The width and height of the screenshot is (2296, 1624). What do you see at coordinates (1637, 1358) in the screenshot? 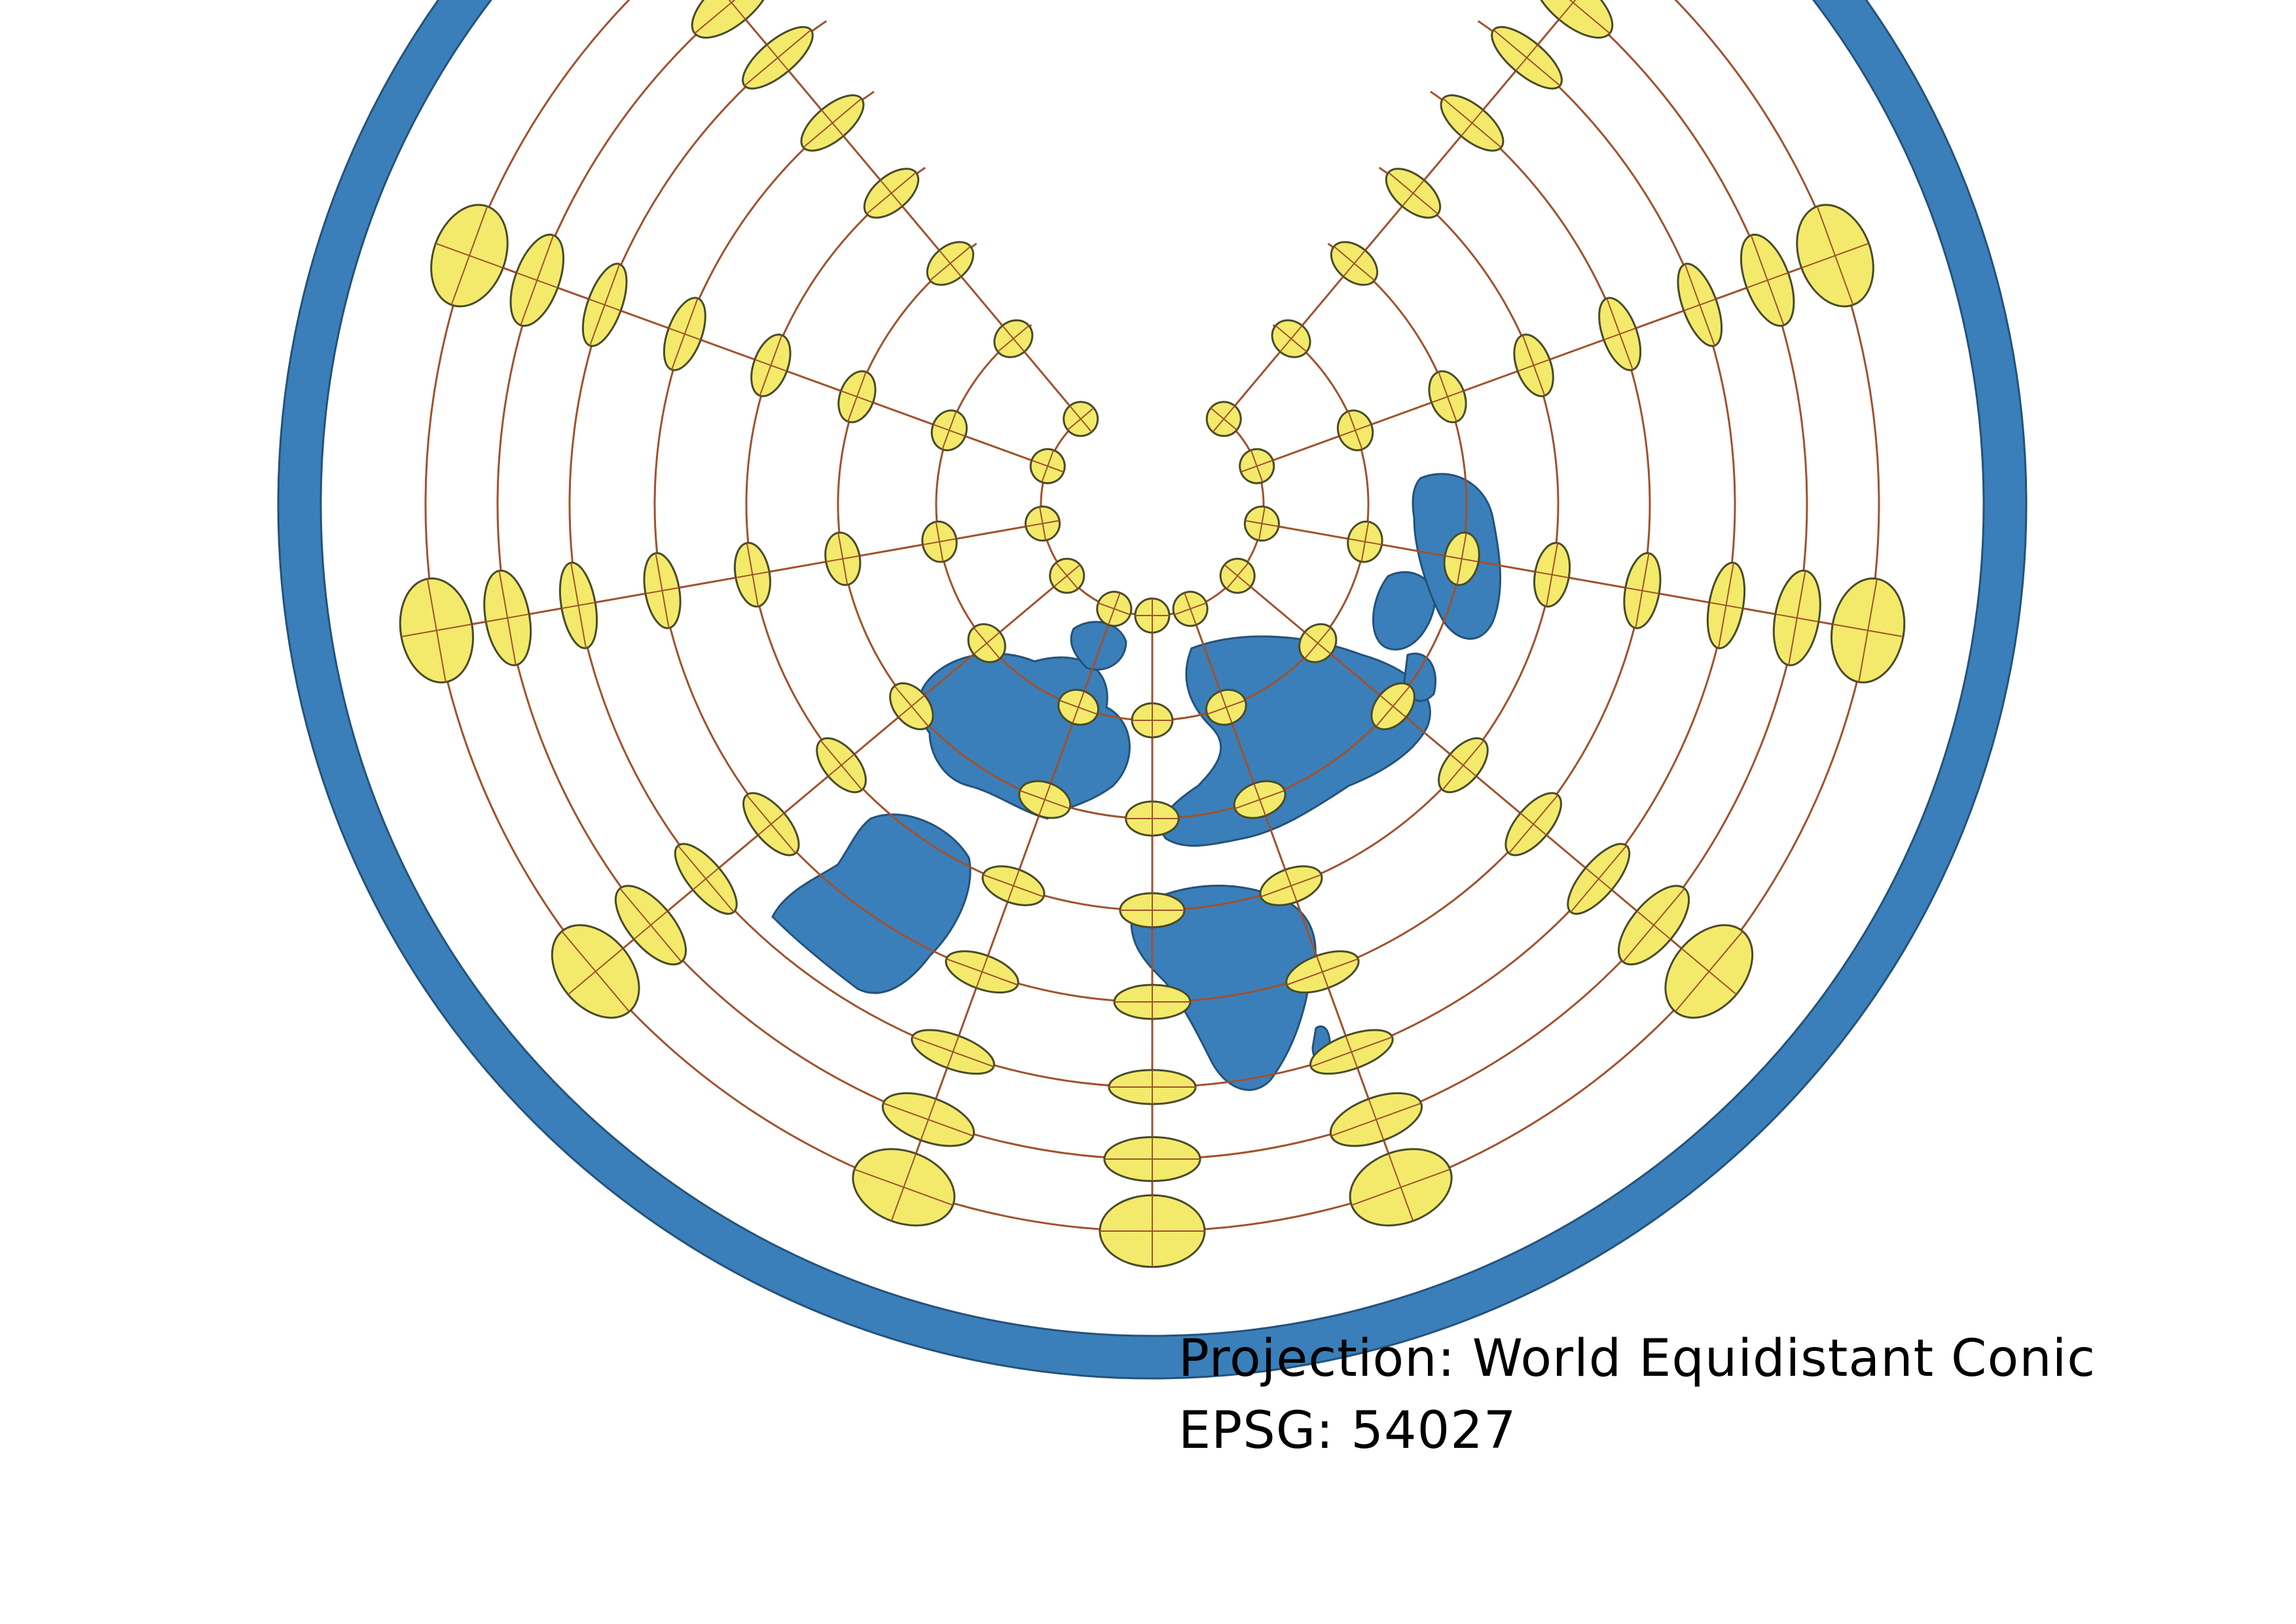
I see `projection-label: Projection: World Equidistant Conic` at bounding box center [1637, 1358].